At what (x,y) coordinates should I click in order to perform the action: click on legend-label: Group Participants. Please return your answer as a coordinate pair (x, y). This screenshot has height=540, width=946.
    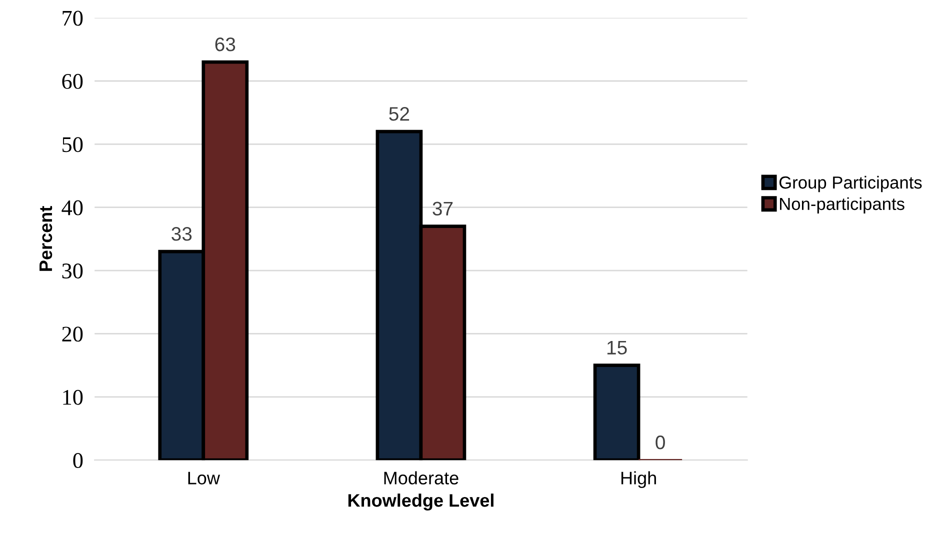
    Looking at the image, I should click on (850, 184).